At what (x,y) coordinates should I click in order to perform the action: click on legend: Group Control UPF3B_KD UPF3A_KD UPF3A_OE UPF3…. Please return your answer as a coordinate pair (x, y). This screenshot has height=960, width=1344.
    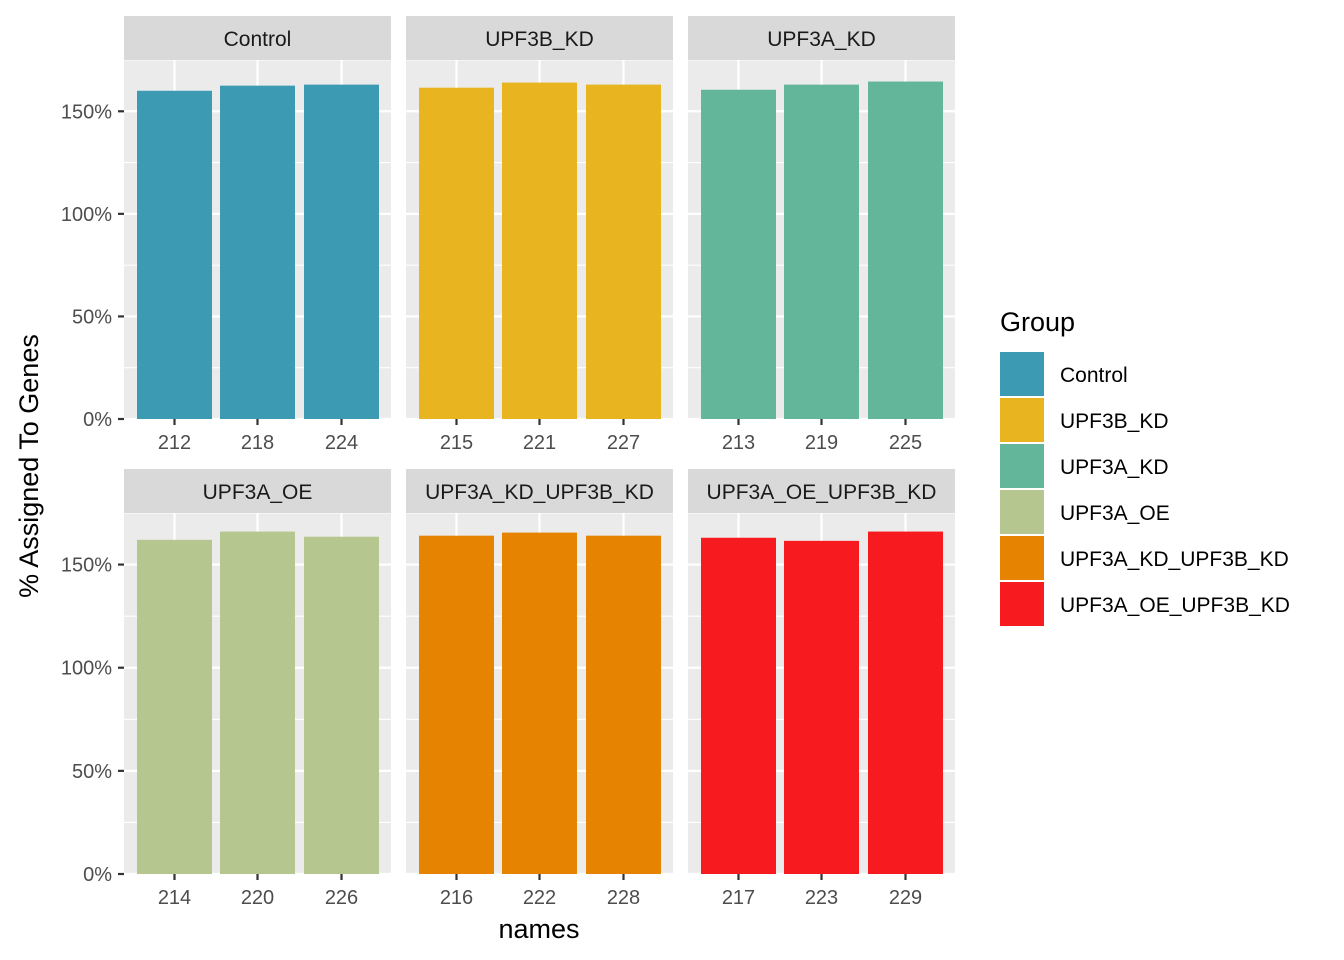
    Looking at the image, I should click on (1145, 466).